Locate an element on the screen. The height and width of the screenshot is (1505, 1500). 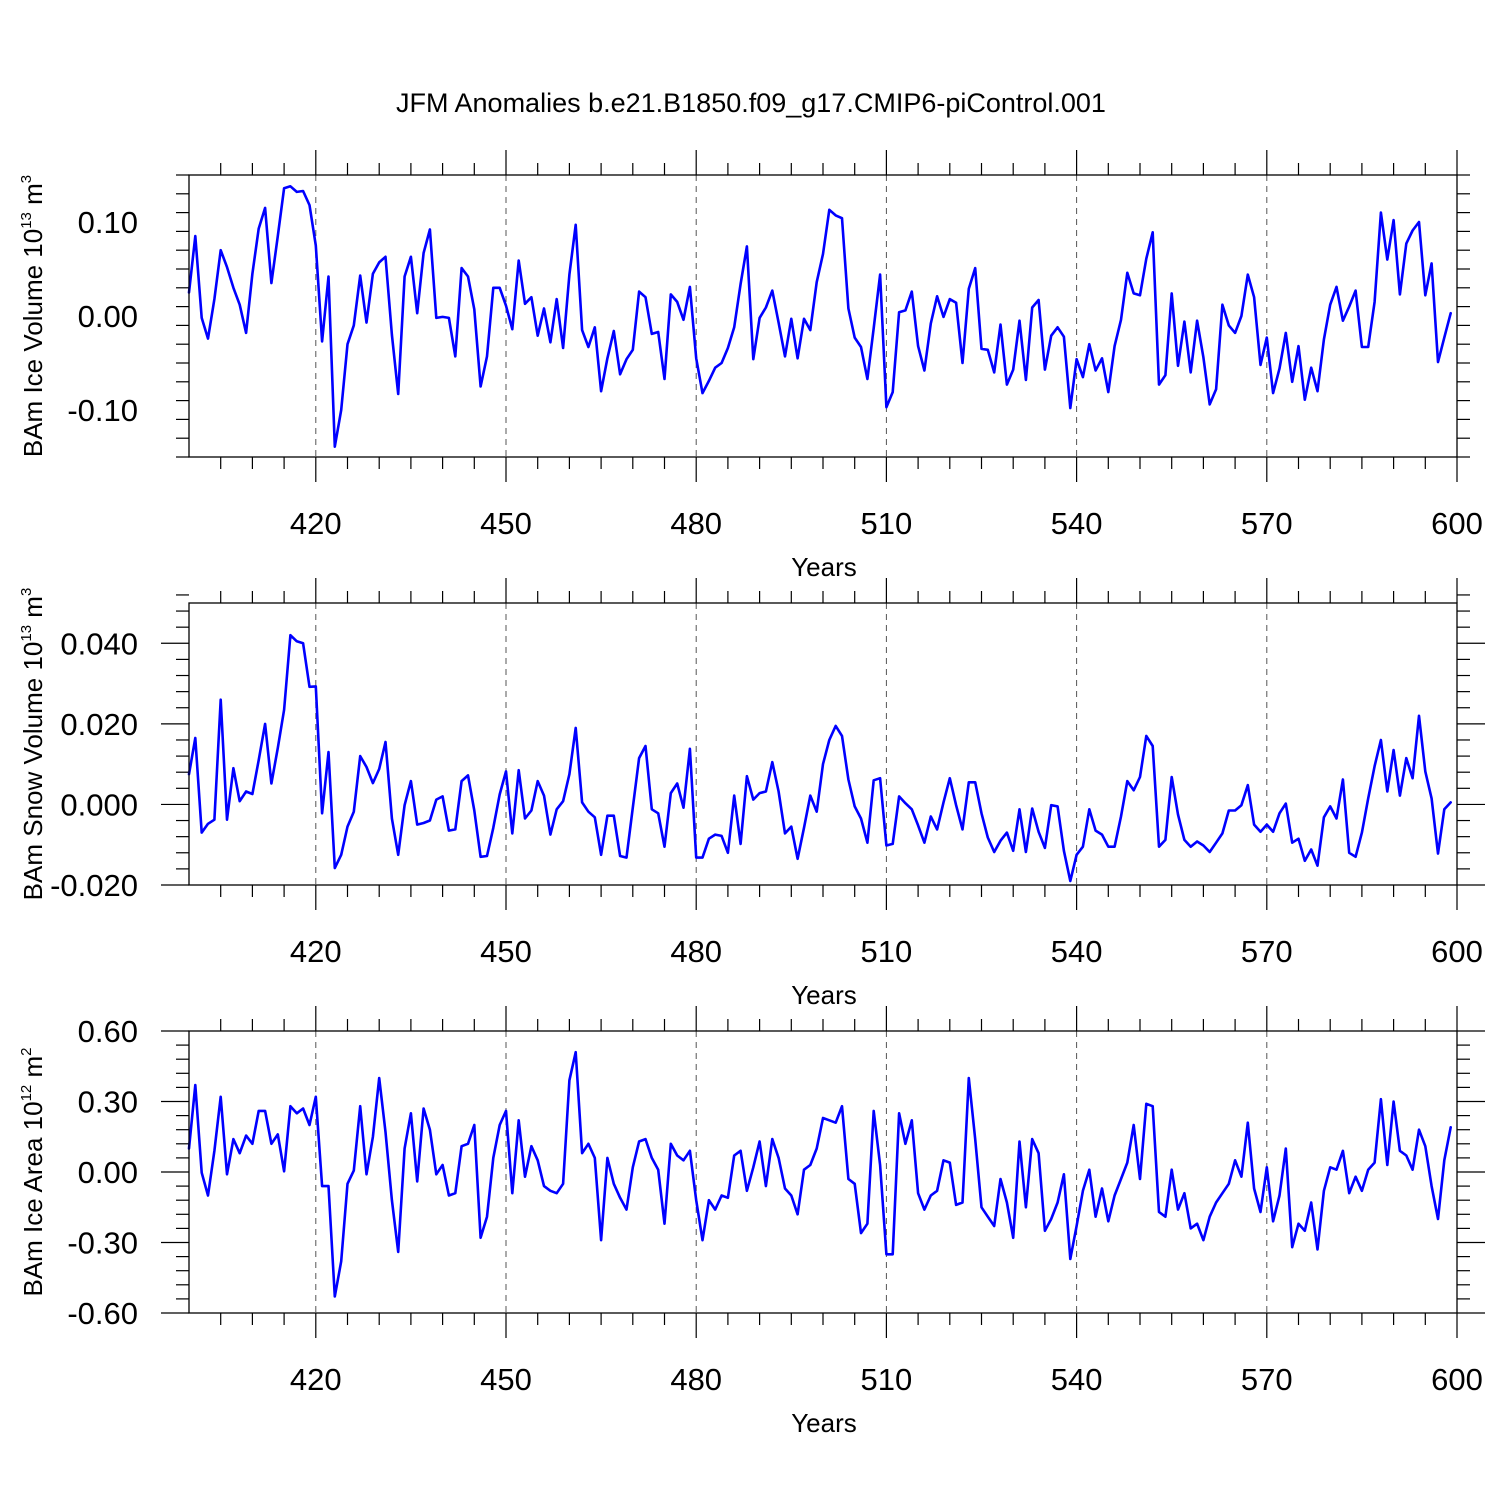
y-tick-label: 0.020 is located at coordinates (99, 724).